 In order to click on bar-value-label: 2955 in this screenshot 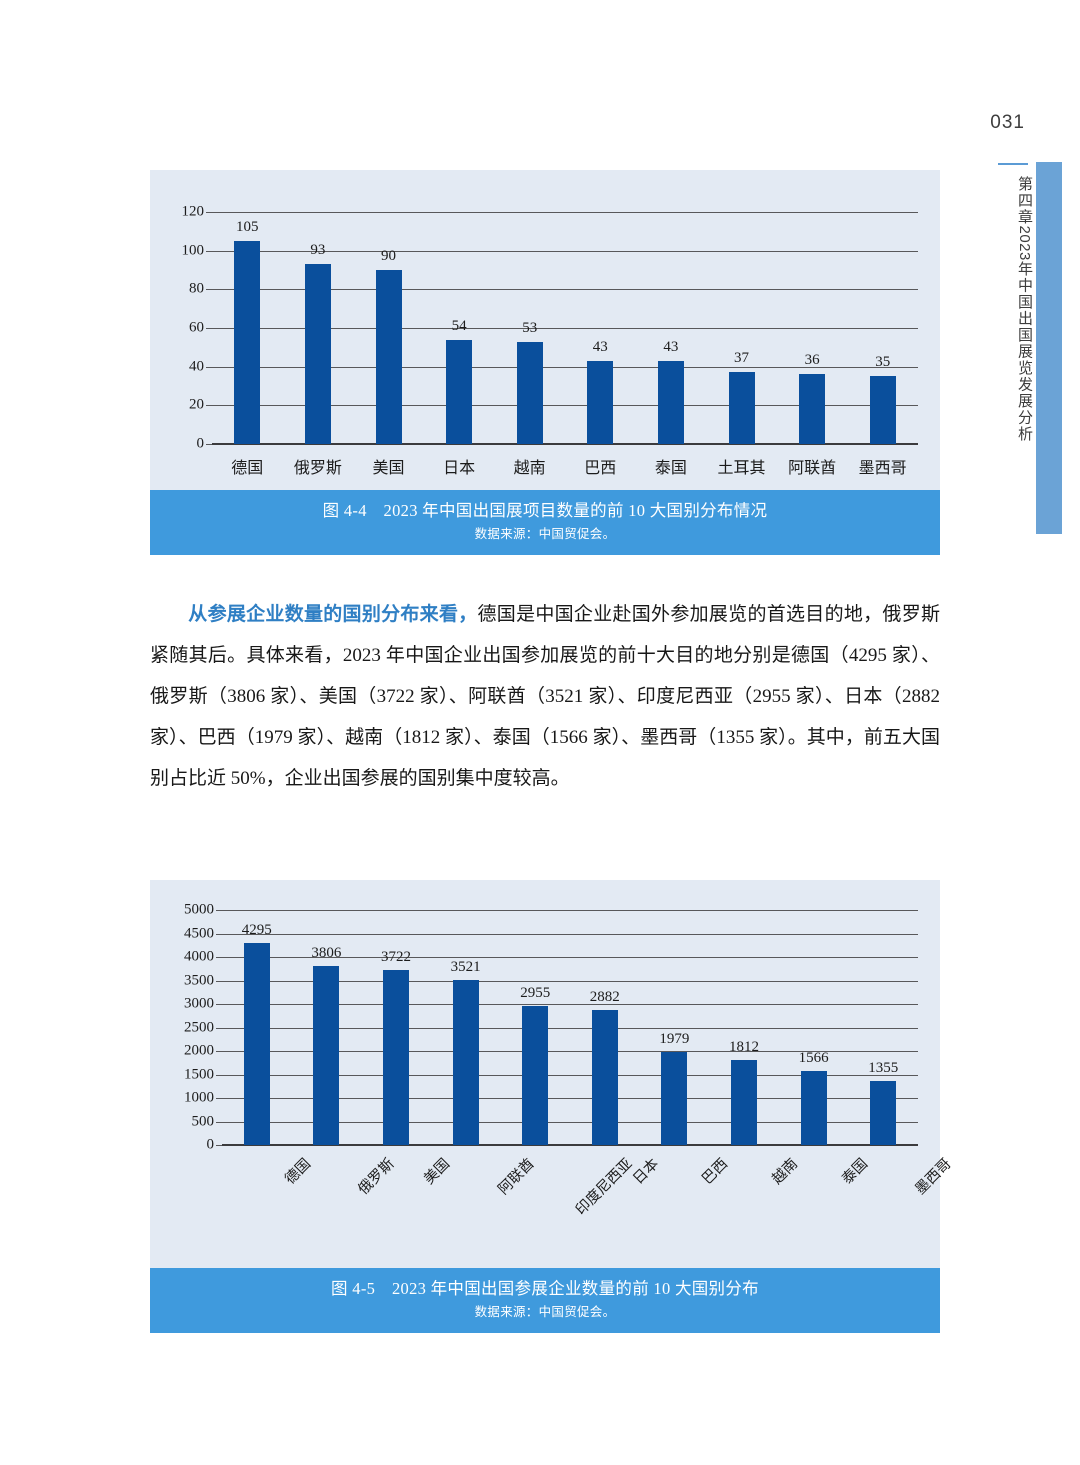, I will do `click(535, 993)`.